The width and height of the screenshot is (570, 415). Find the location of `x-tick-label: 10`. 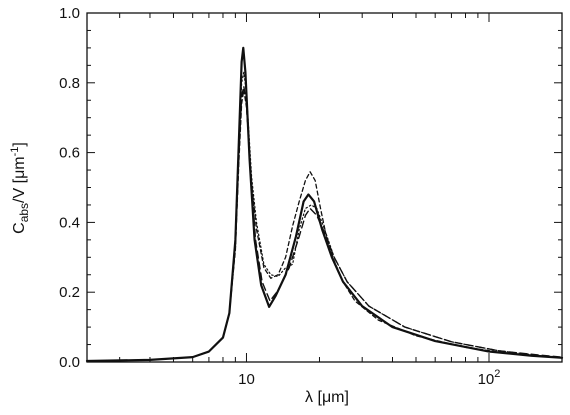

x-tick-label: 10 is located at coordinates (246, 379).